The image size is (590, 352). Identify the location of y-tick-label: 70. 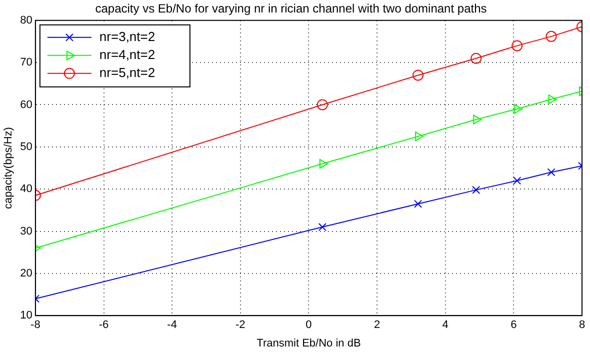
(26, 62).